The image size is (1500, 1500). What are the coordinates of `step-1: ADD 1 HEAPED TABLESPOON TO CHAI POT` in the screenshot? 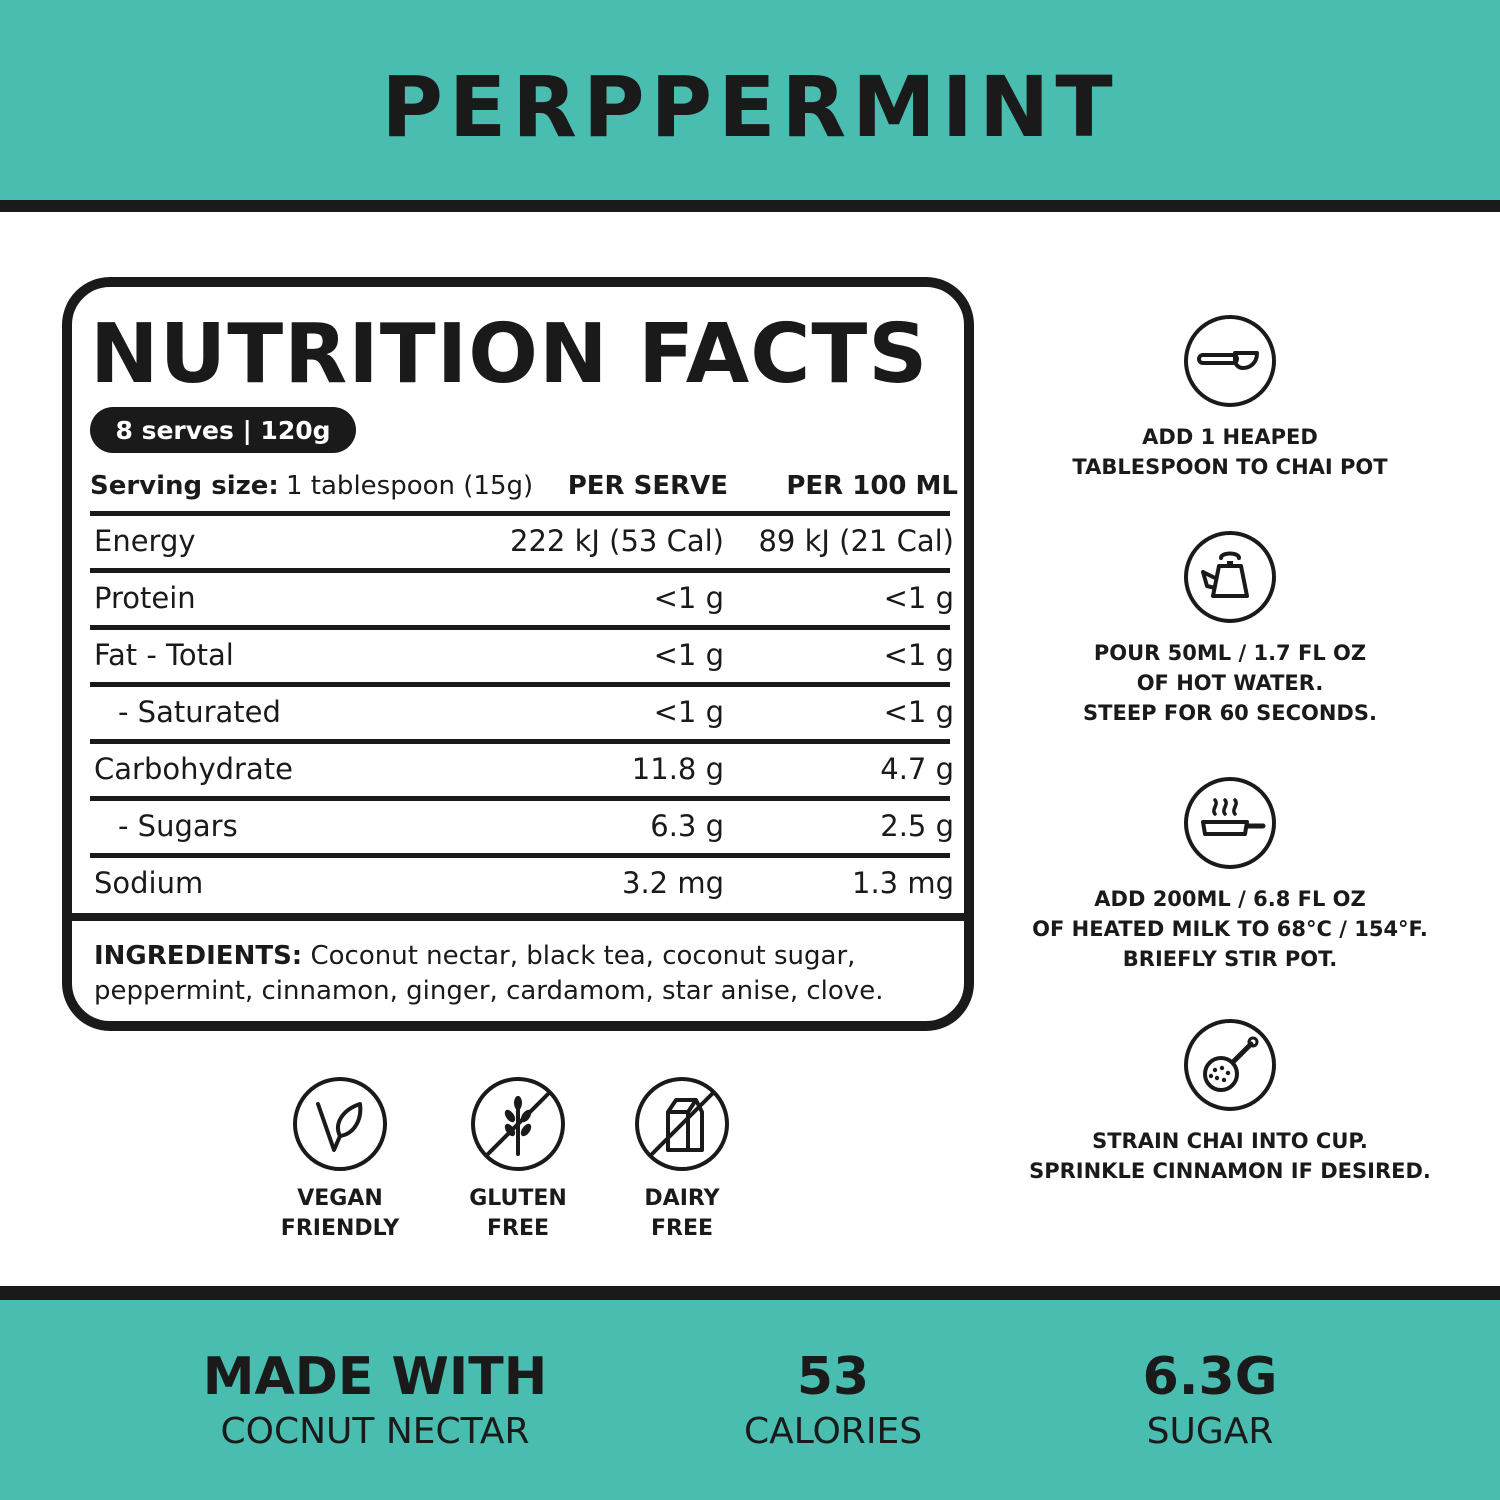 It's located at (1230, 398).